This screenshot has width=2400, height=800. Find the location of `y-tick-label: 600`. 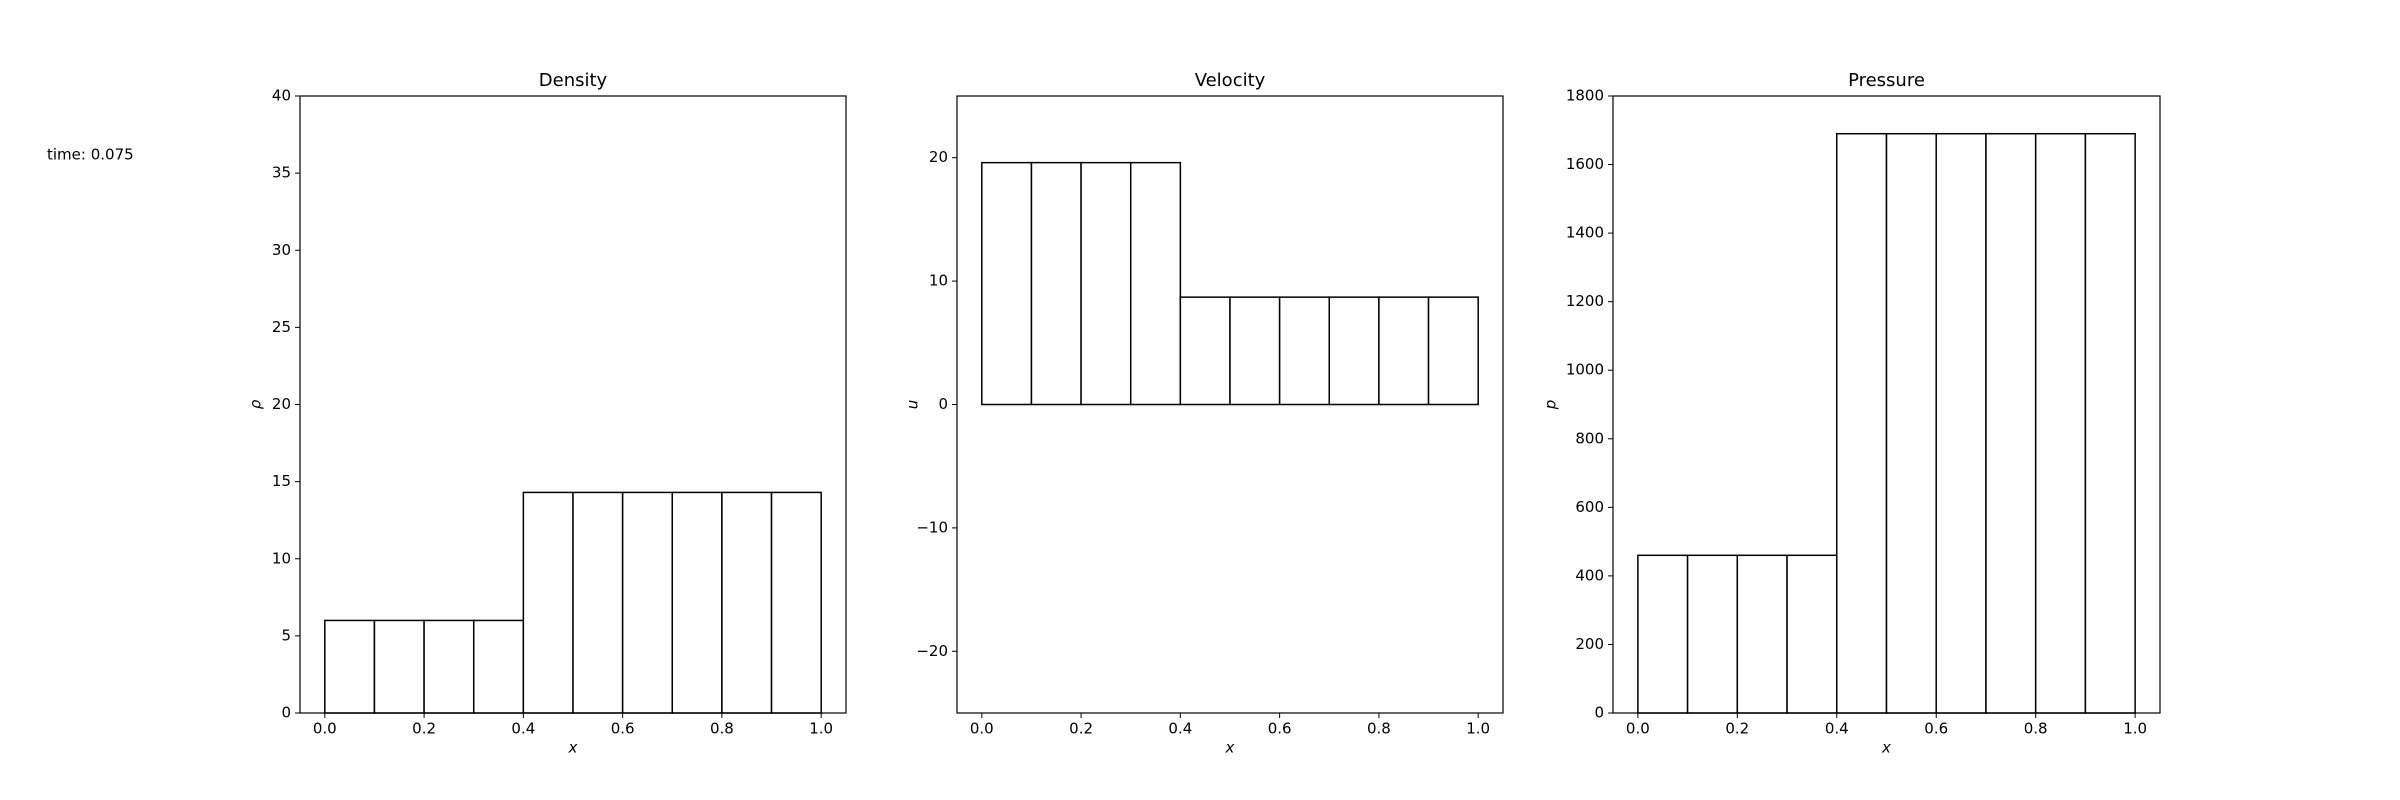

y-tick-label: 600 is located at coordinates (1589, 507).